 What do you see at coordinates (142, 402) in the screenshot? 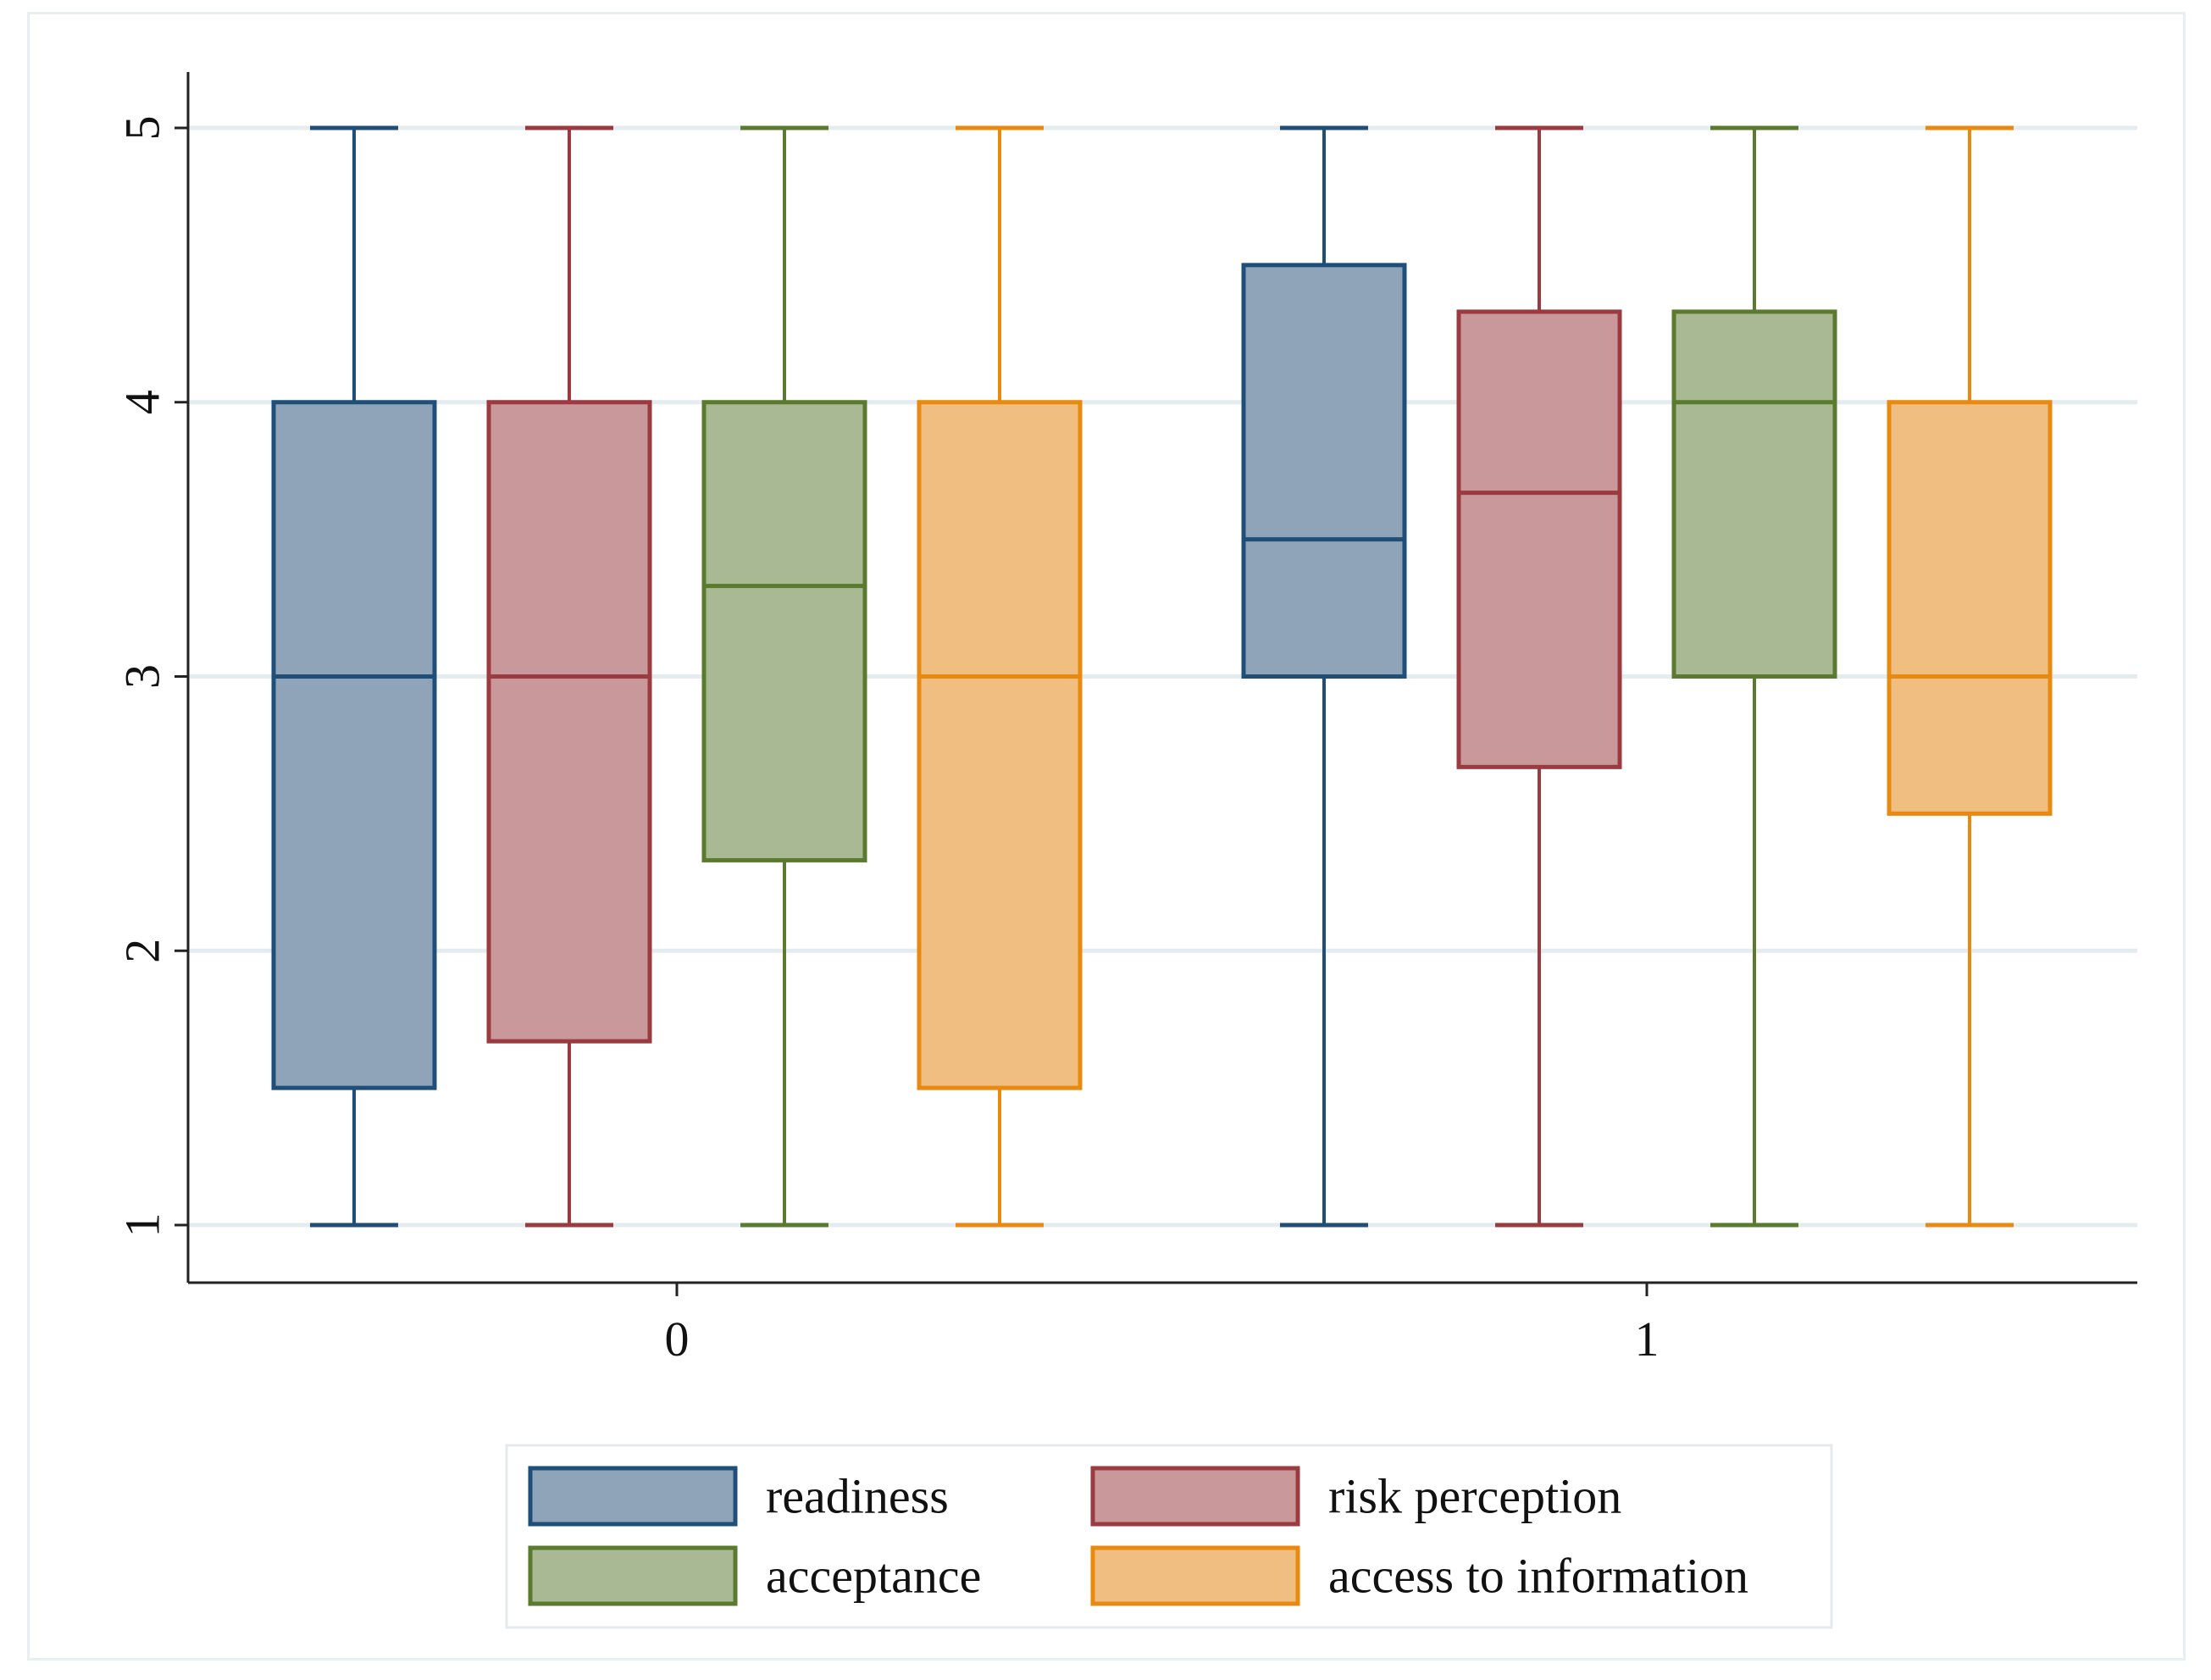
I see `y-tick-label: 4` at bounding box center [142, 402].